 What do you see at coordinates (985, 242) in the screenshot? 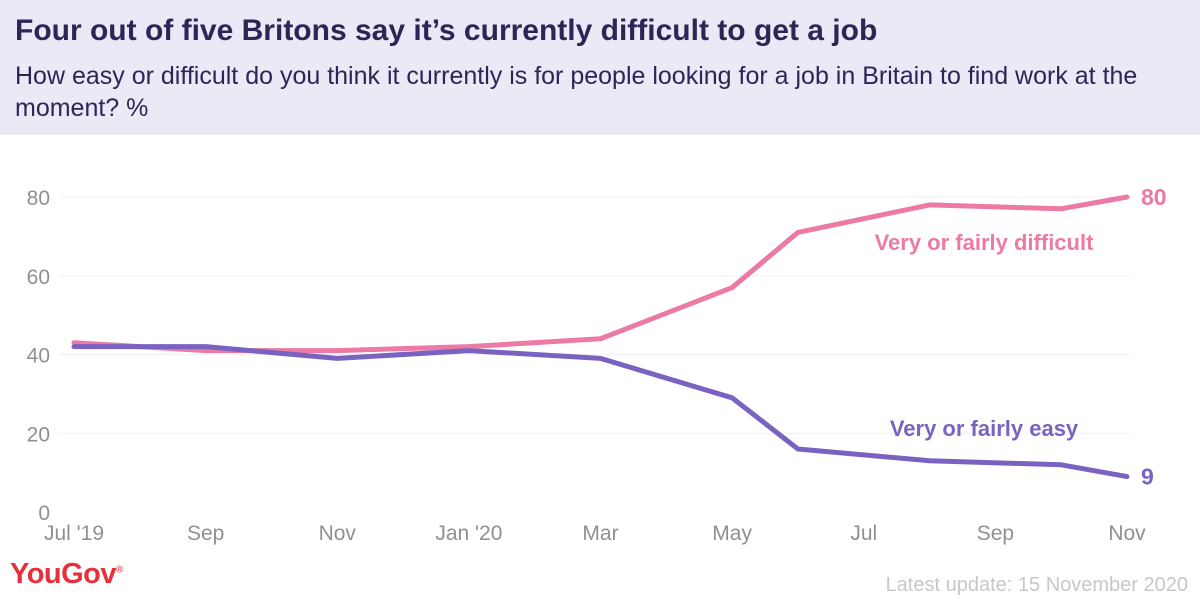
I see `series-label: Very or fairly difficult` at bounding box center [985, 242].